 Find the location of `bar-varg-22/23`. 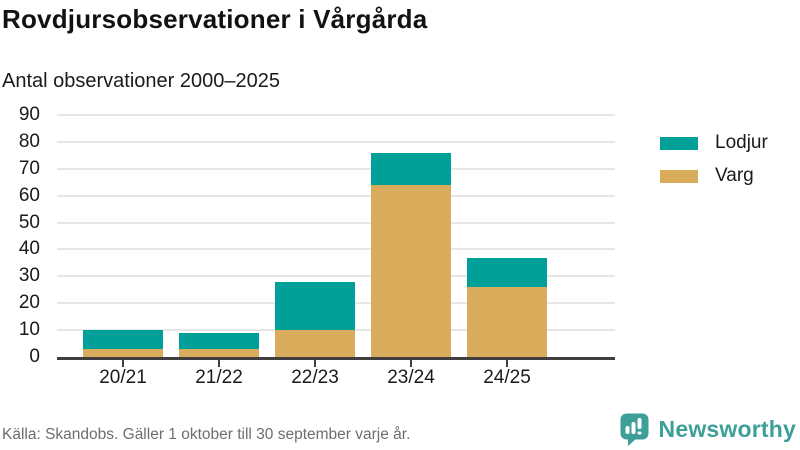

bar-varg-22/23 is located at coordinates (315, 343).